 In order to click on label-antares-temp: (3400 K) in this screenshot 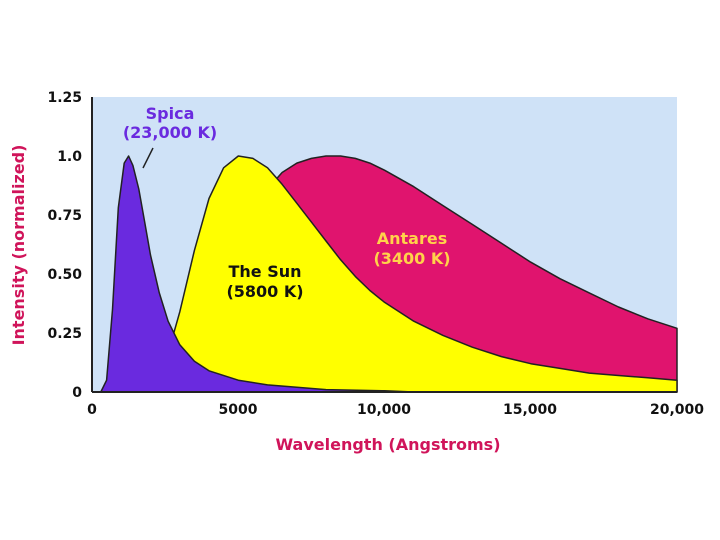, I will do `click(411, 258)`.